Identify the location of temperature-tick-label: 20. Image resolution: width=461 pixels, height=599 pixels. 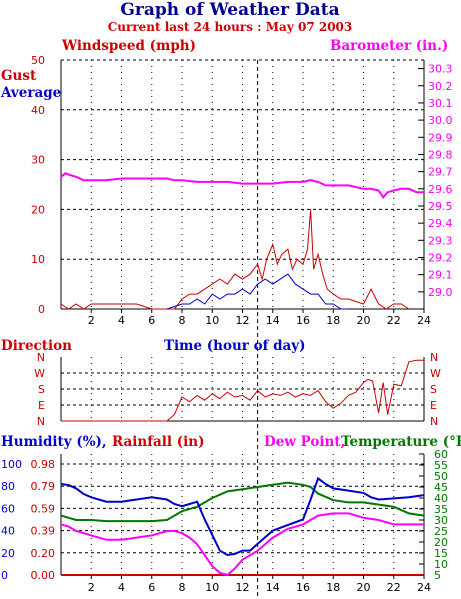
(441, 542).